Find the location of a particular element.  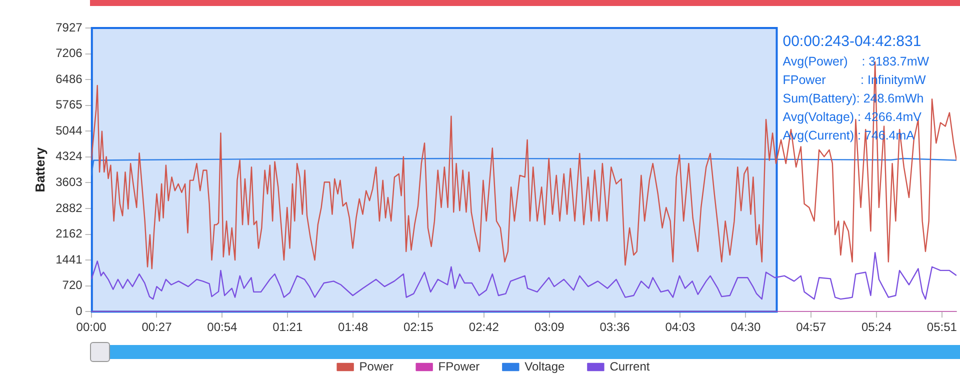

x-tick-label: 03:09 is located at coordinates (549, 327).